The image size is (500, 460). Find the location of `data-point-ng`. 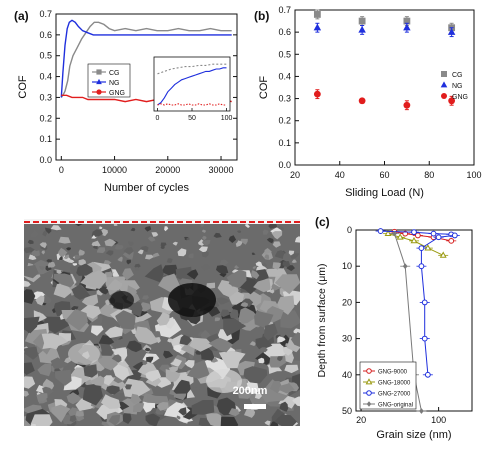

data-point-ng is located at coordinates (362, 29).